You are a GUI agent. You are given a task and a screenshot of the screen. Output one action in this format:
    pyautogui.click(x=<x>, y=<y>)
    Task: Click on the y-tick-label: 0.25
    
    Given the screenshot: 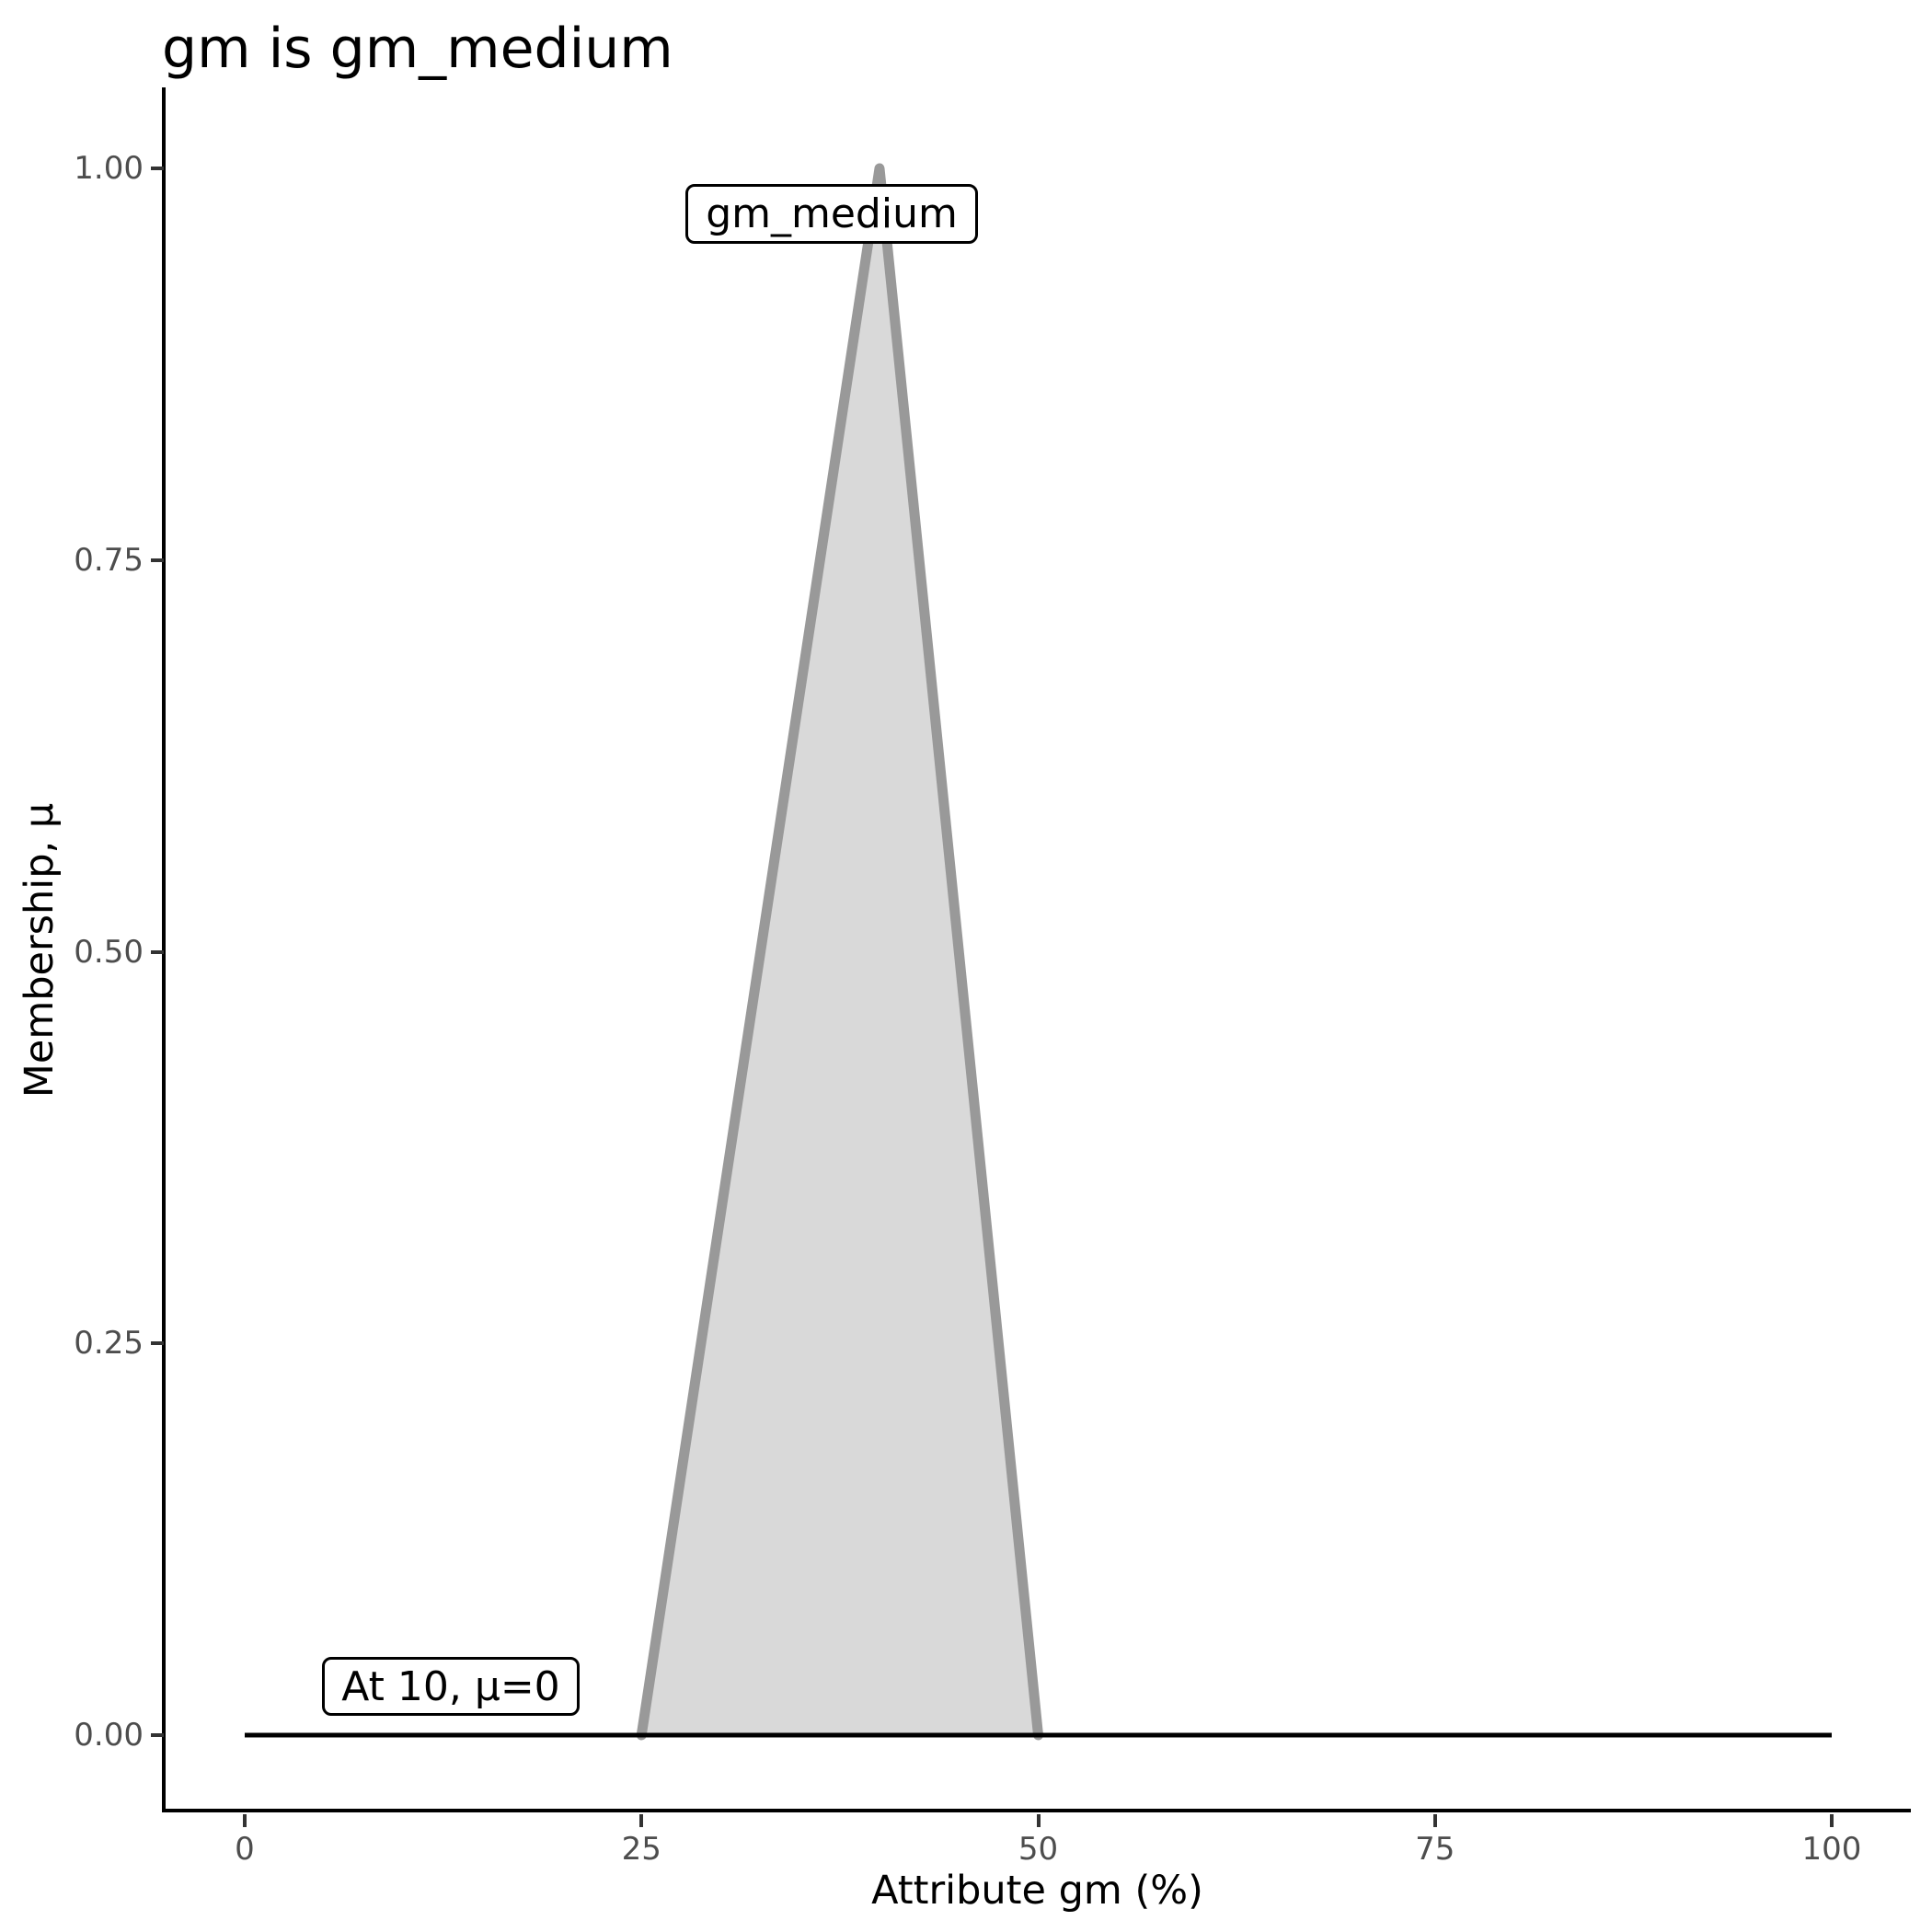 What is the action you would take?
    pyautogui.click(x=109, y=1344)
    